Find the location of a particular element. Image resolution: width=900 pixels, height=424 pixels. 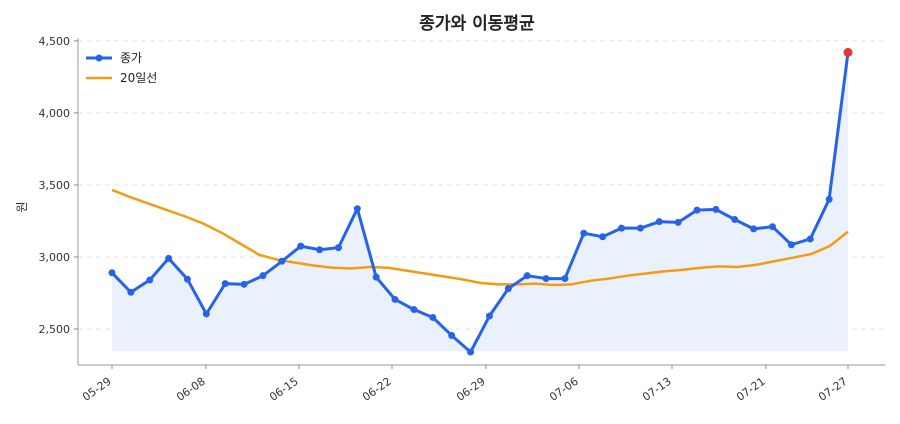

y-tick-label: 4,500 is located at coordinates (55, 41).